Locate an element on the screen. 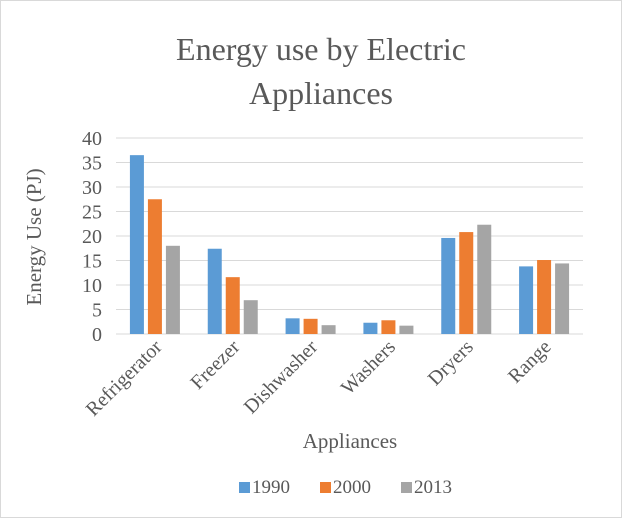 This screenshot has width=622, height=518. bar-1990-washers is located at coordinates (370, 328).